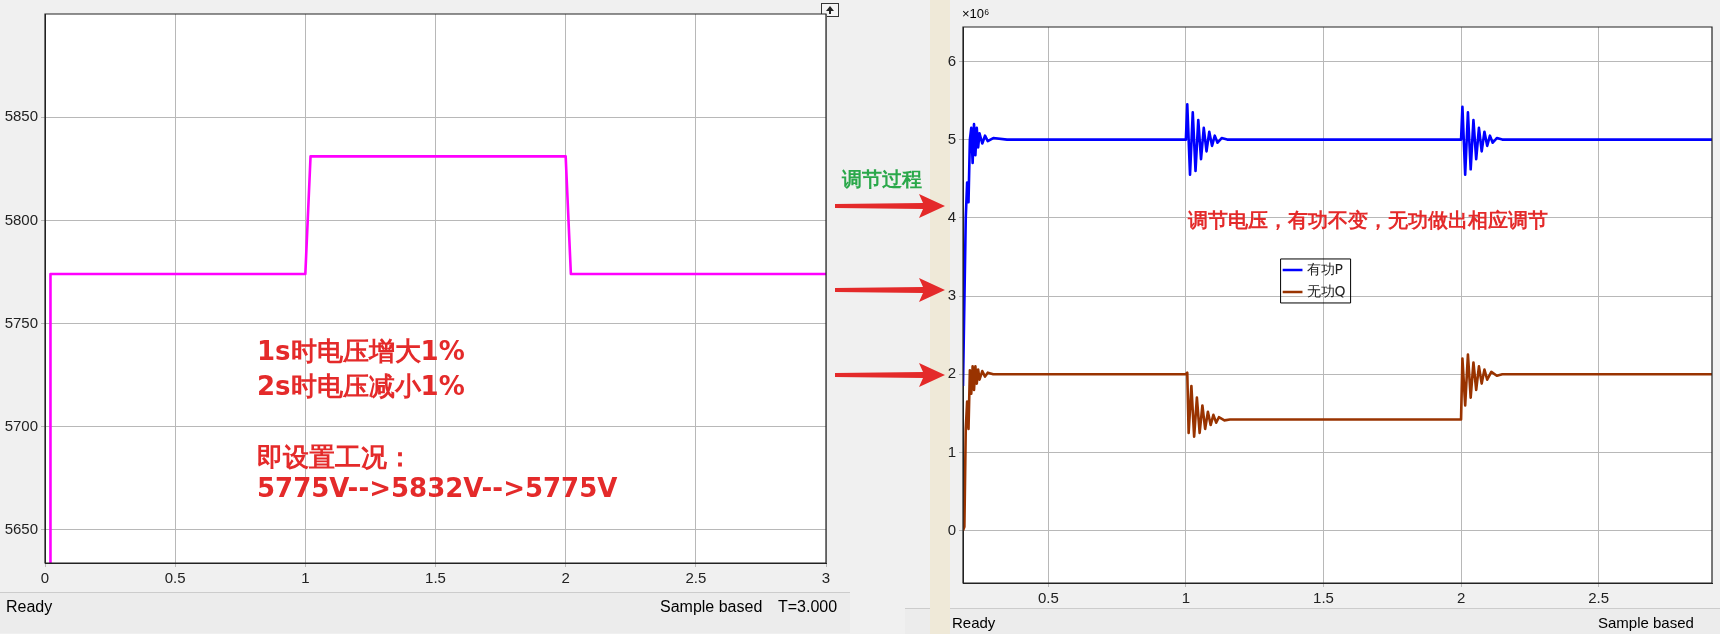  What do you see at coordinates (1325, 268) in the screenshot?
I see `legend-label: 有功P` at bounding box center [1325, 268].